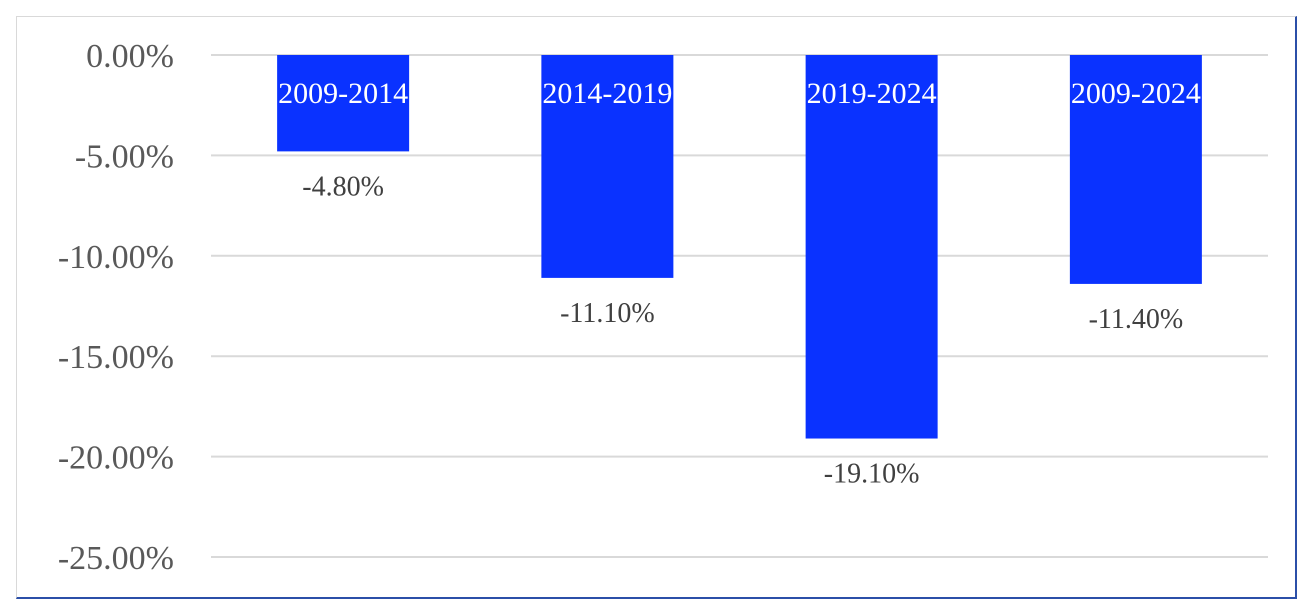 This screenshot has width=1315, height=607. Describe the element at coordinates (116, 357) in the screenshot. I see `y-tick-label: -15.00%` at that location.